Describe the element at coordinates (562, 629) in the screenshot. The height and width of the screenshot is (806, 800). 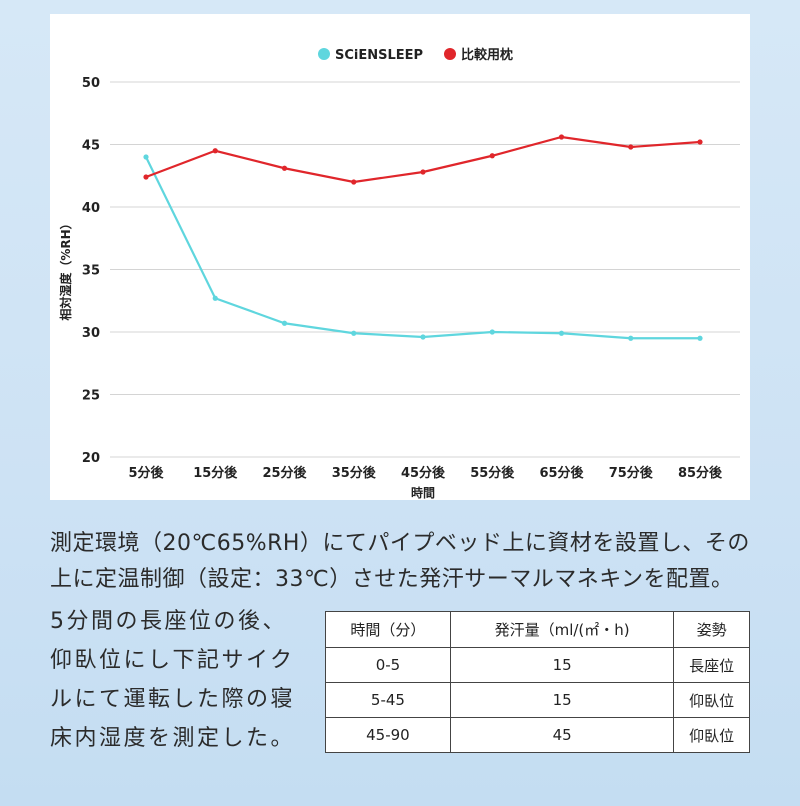
I see `table-header-sweat: 発汗量（ml/(㎡・h)` at that location.